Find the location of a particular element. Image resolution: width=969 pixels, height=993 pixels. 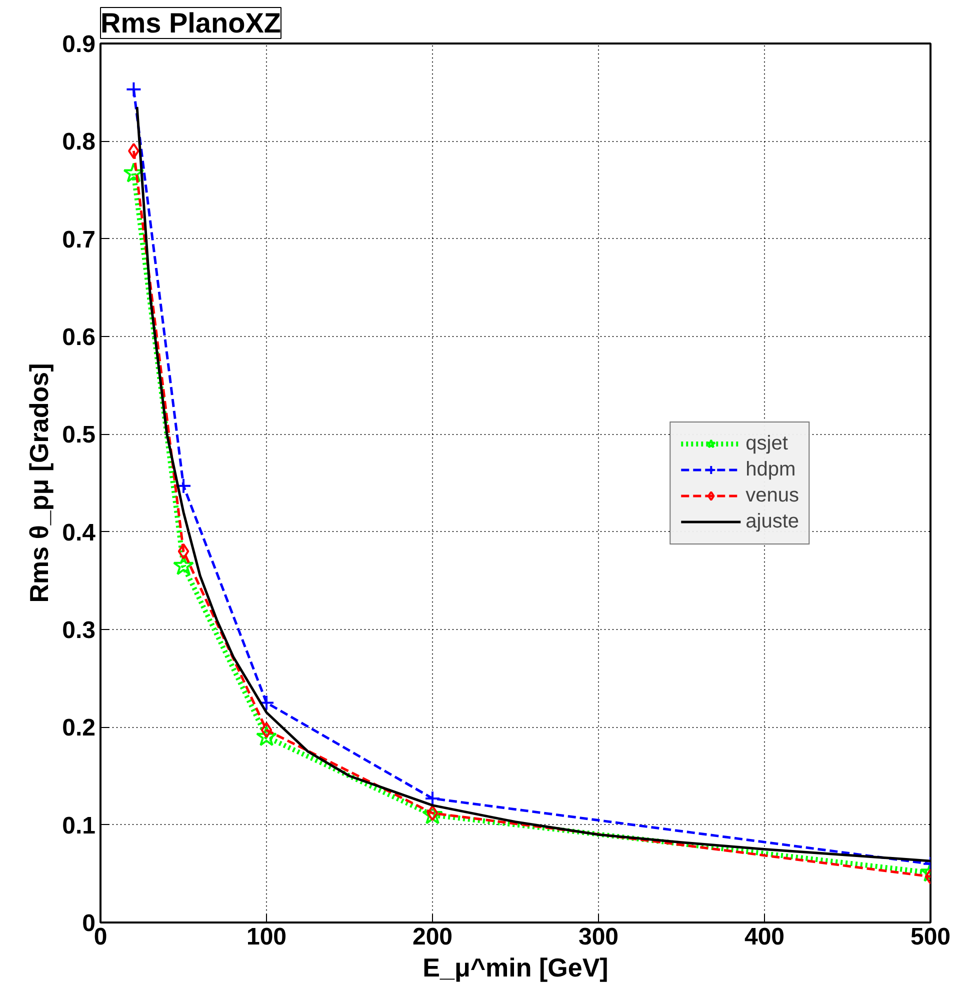

y-tick-label: 0.2 is located at coordinates (79, 728).